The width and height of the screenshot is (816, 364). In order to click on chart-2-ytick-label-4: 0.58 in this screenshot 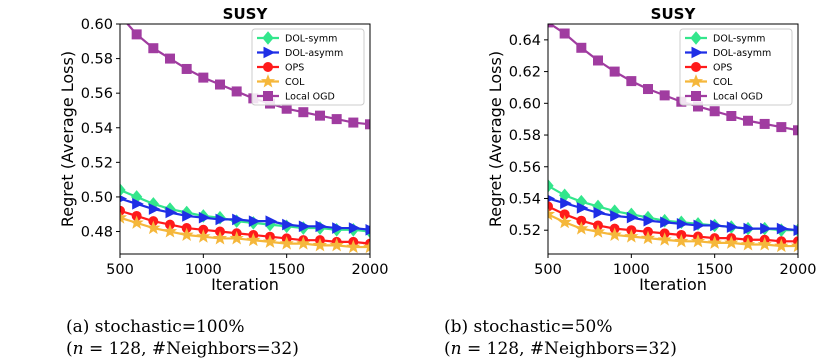, I will do `click(525, 136)`.